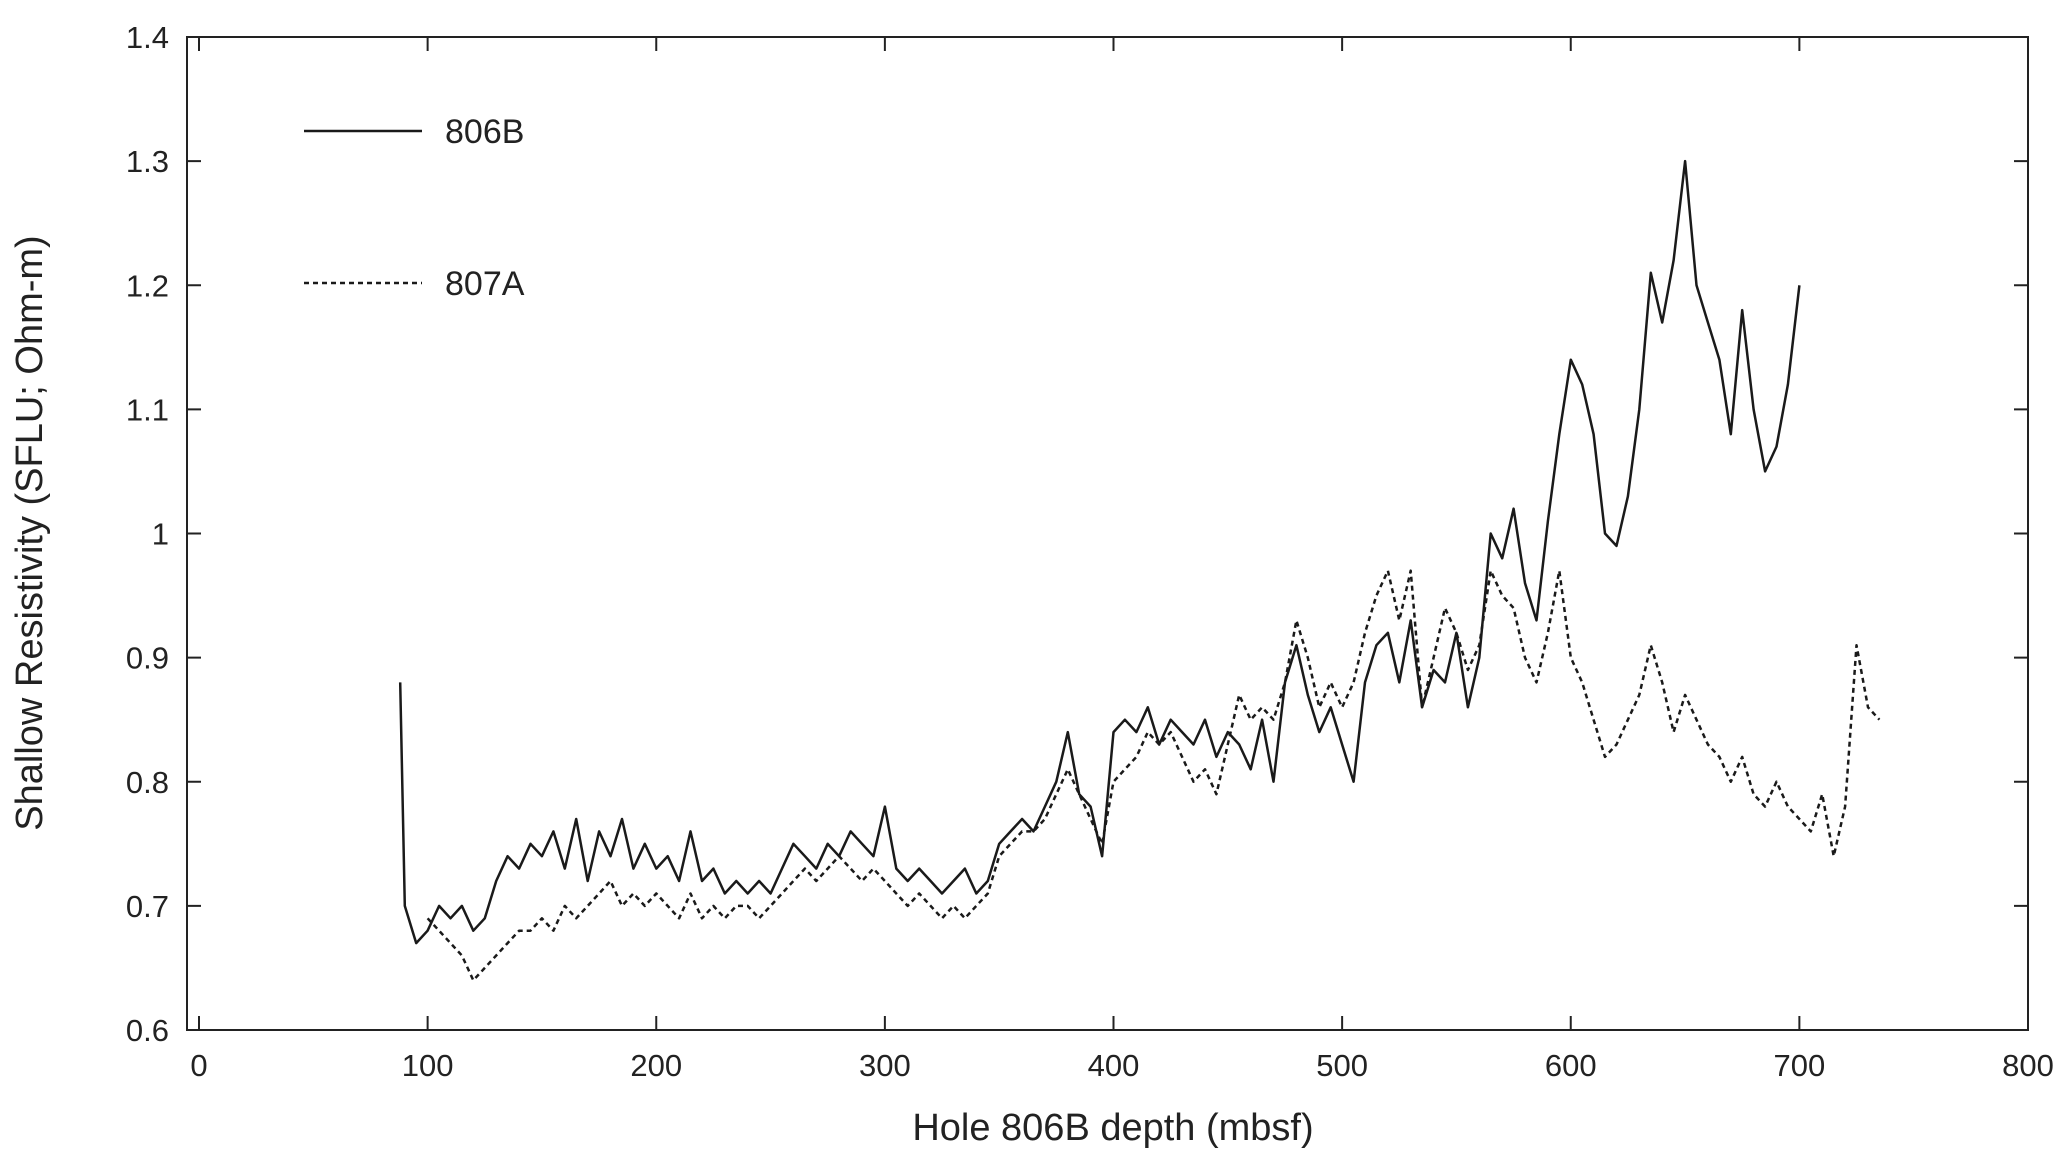  I want to click on y-tick-label: 1.3, so click(147, 161).